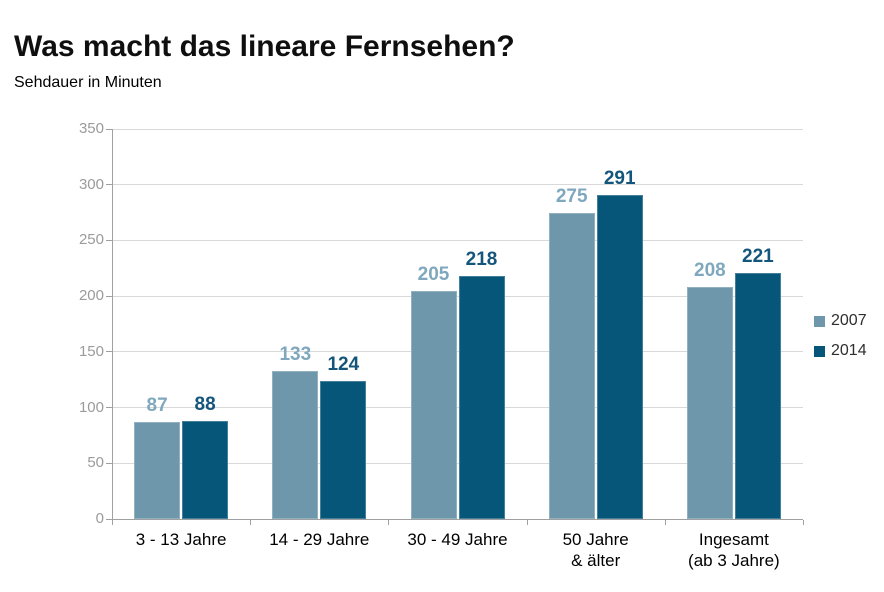 The image size is (884, 592). What do you see at coordinates (295, 354) in the screenshot?
I see `value-label-2007: 133` at bounding box center [295, 354].